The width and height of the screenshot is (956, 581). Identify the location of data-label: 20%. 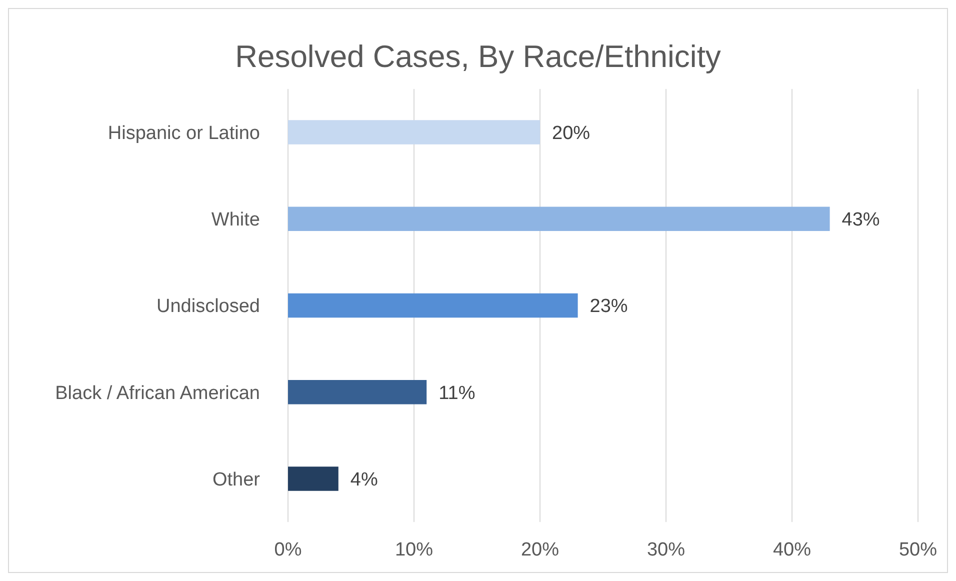
(571, 133).